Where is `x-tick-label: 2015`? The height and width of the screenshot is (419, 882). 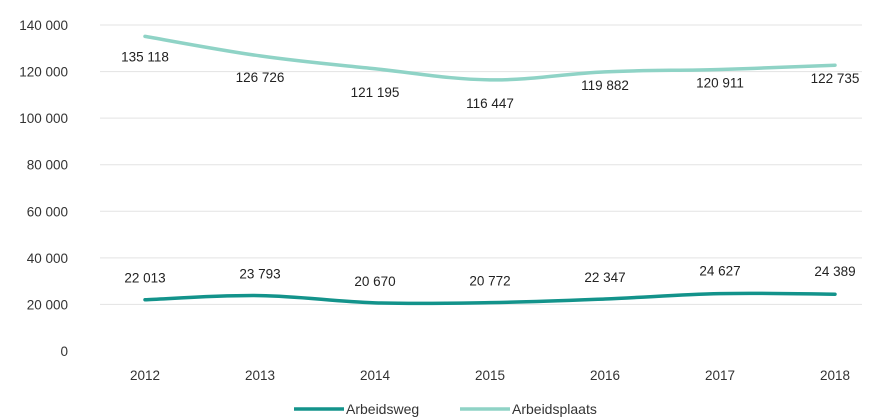
x-tick-label: 2015 is located at coordinates (490, 375).